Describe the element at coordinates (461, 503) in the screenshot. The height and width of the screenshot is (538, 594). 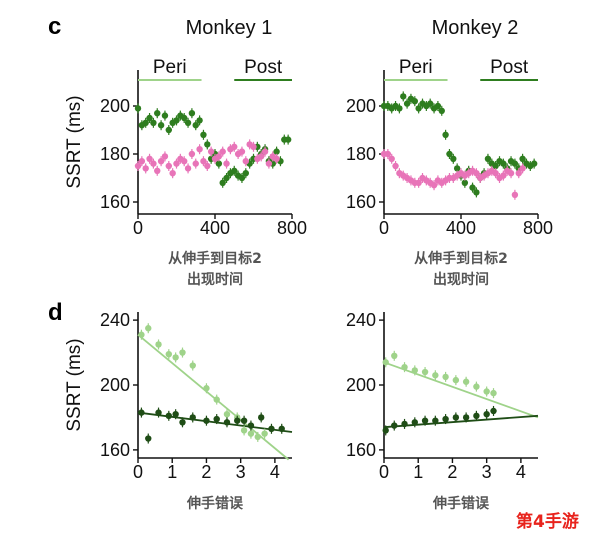
I see `x-axis-label: 伸手错误` at that location.